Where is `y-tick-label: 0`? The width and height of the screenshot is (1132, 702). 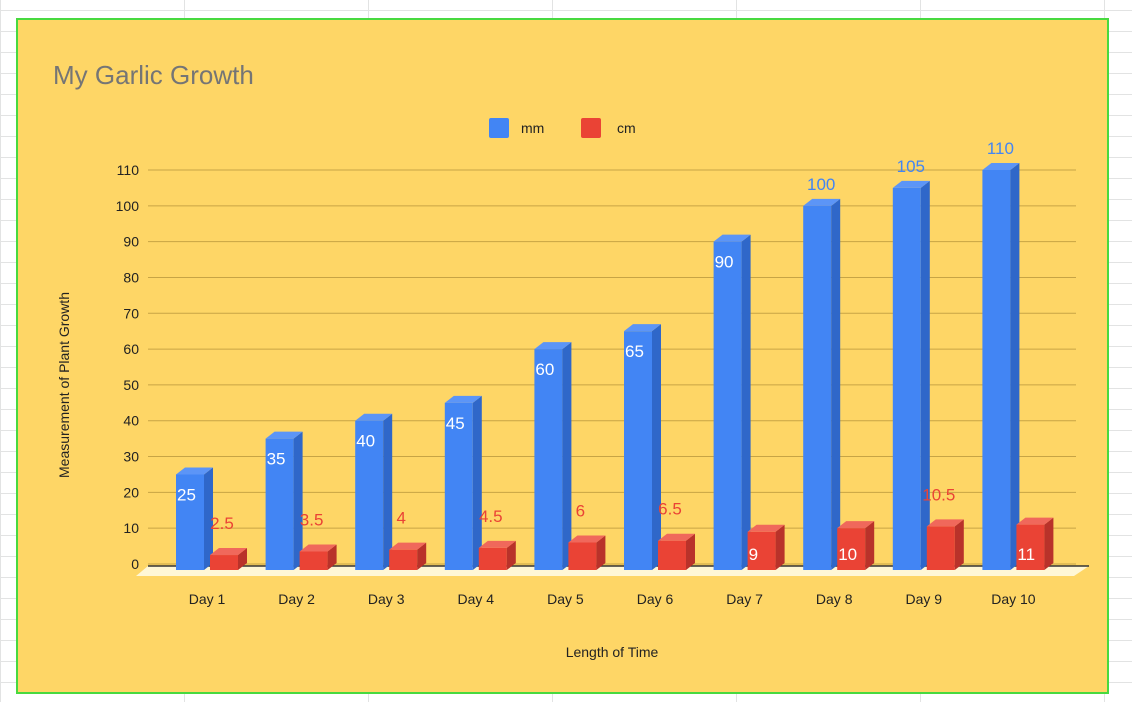
y-tick-label: 0 is located at coordinates (135, 564).